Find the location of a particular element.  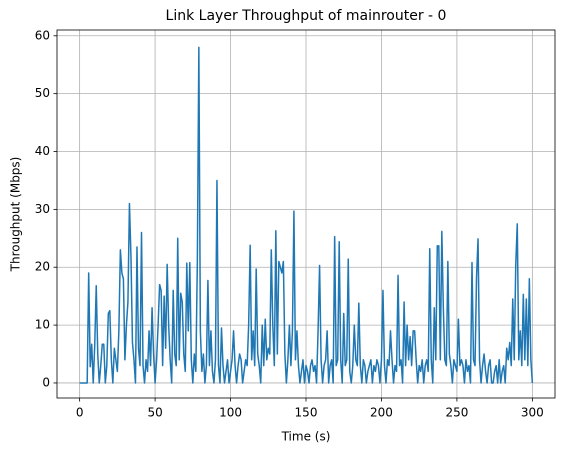

y-tick-label: 40 is located at coordinates (42, 151).